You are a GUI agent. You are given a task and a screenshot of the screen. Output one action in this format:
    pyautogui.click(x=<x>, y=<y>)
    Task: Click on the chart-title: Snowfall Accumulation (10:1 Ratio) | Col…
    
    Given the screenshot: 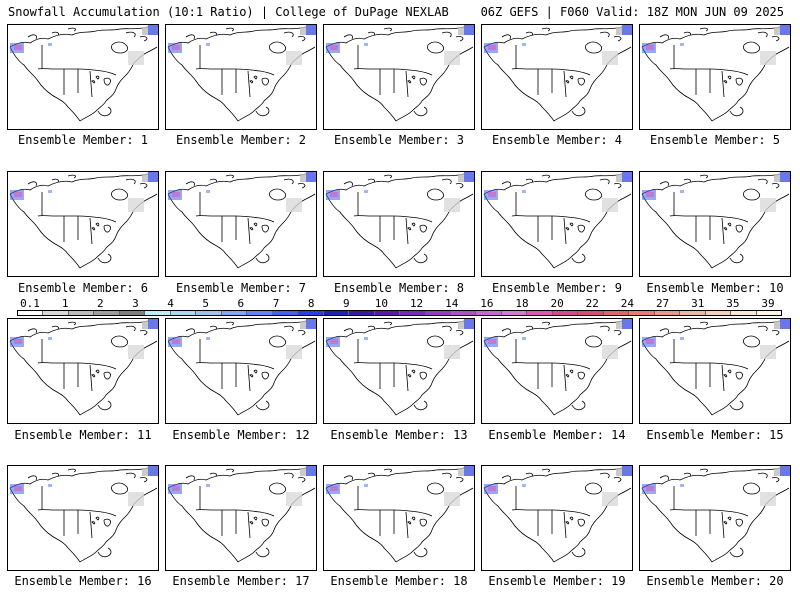 What is the action you would take?
    pyautogui.click(x=228, y=12)
    